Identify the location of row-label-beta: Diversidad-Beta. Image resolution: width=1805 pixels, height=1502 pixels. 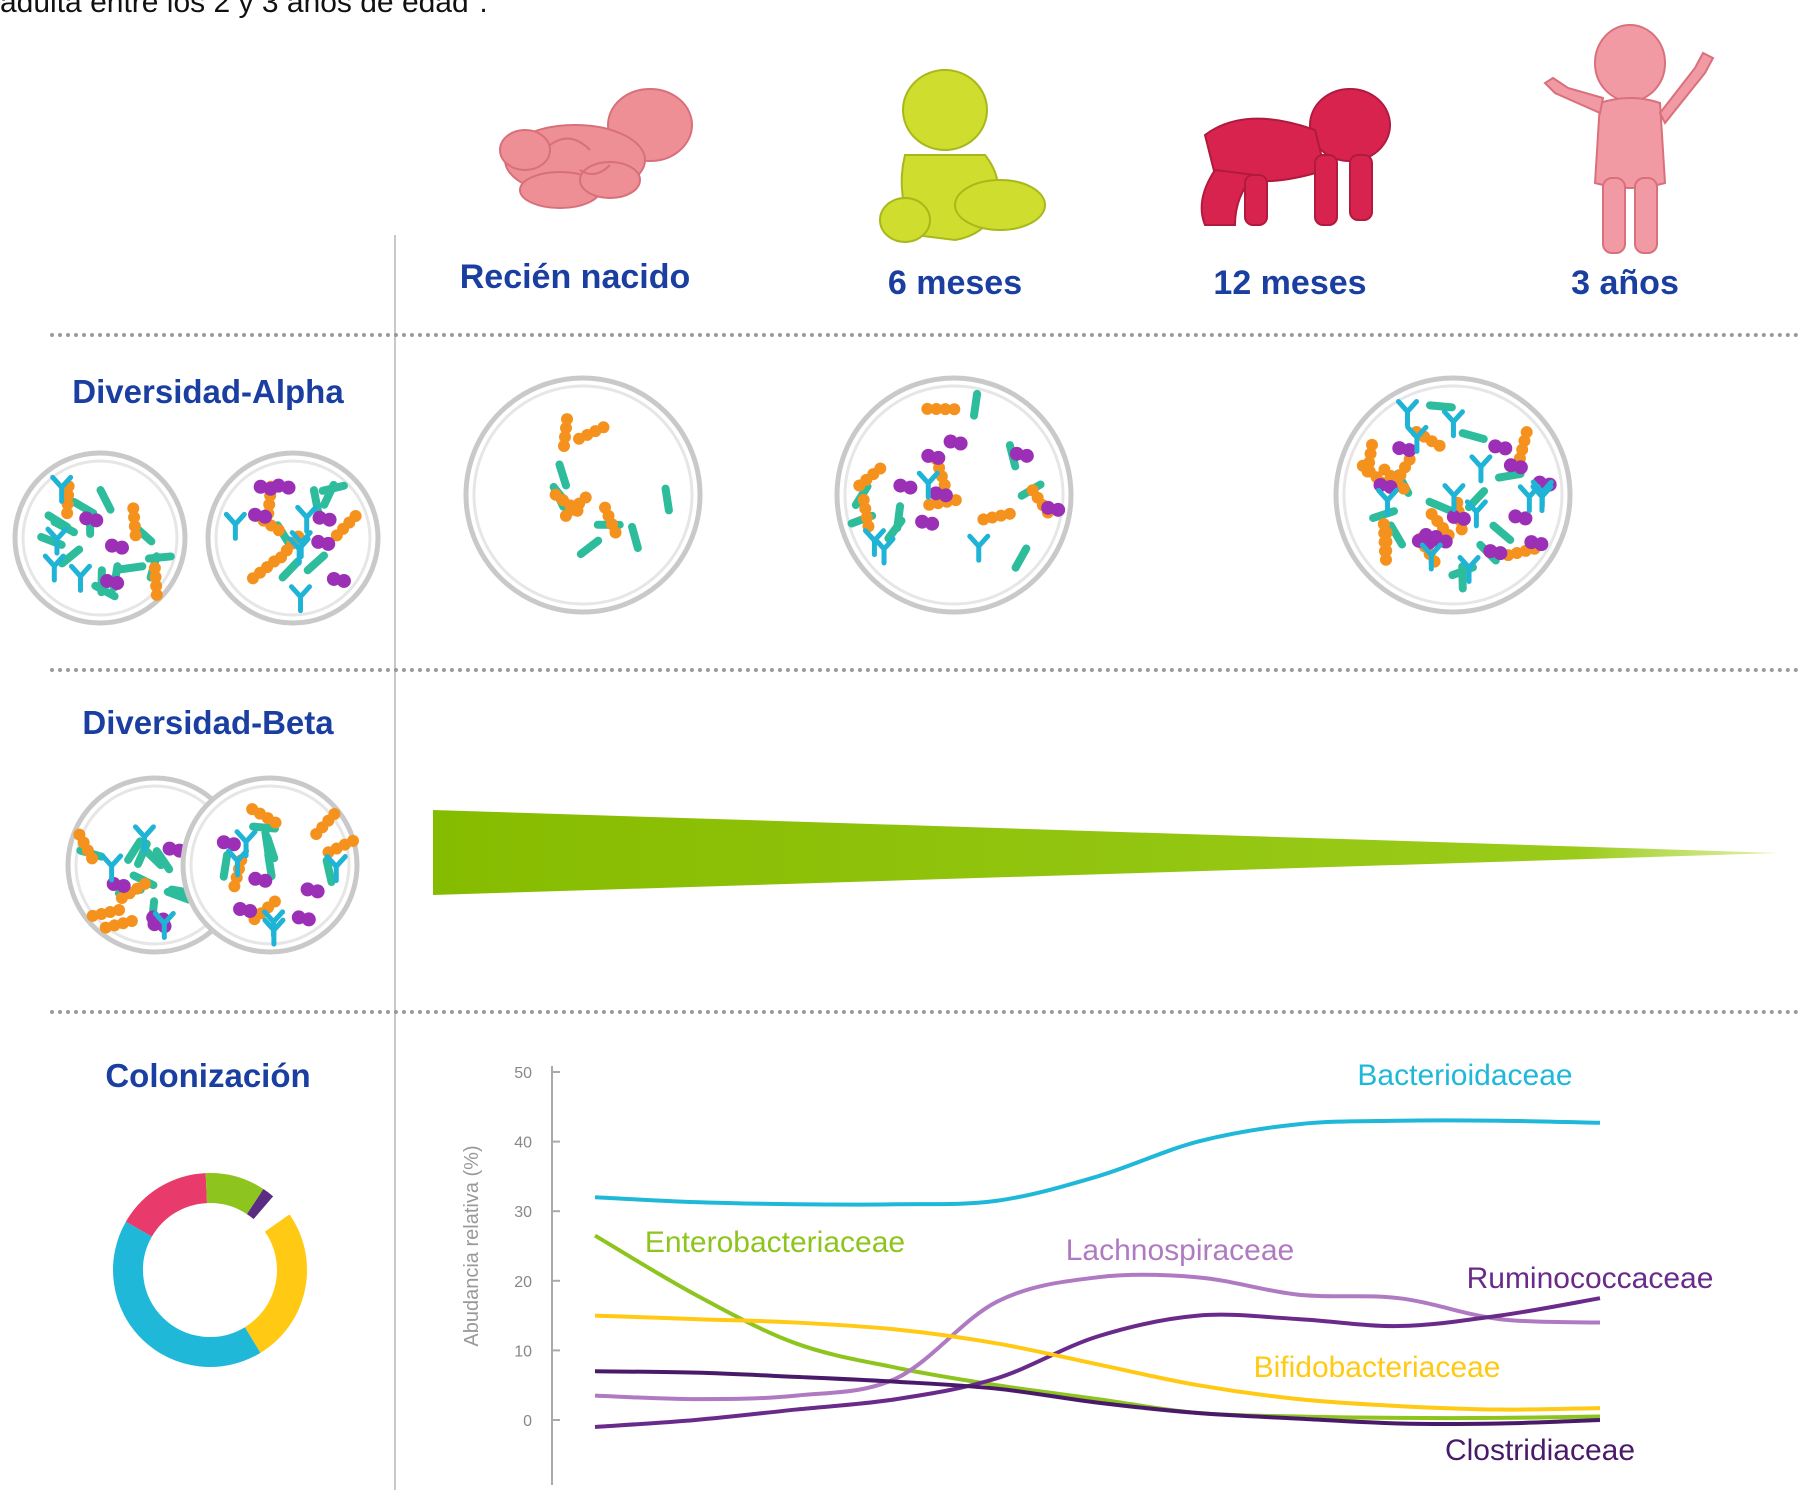
(208, 722).